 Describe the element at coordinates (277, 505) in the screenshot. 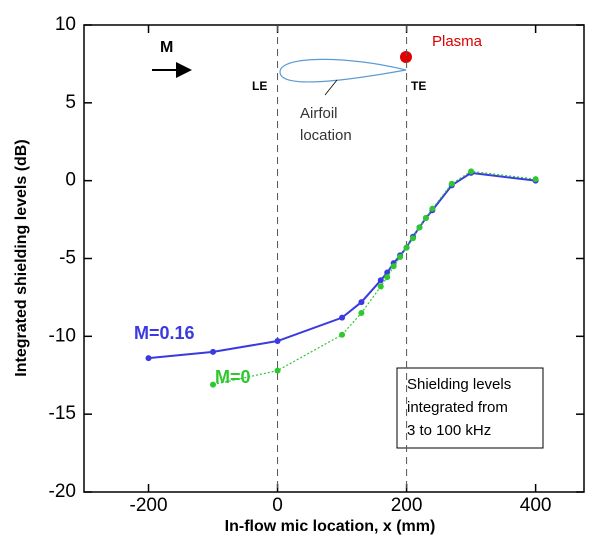

I see `x-tick-label: 0` at that location.